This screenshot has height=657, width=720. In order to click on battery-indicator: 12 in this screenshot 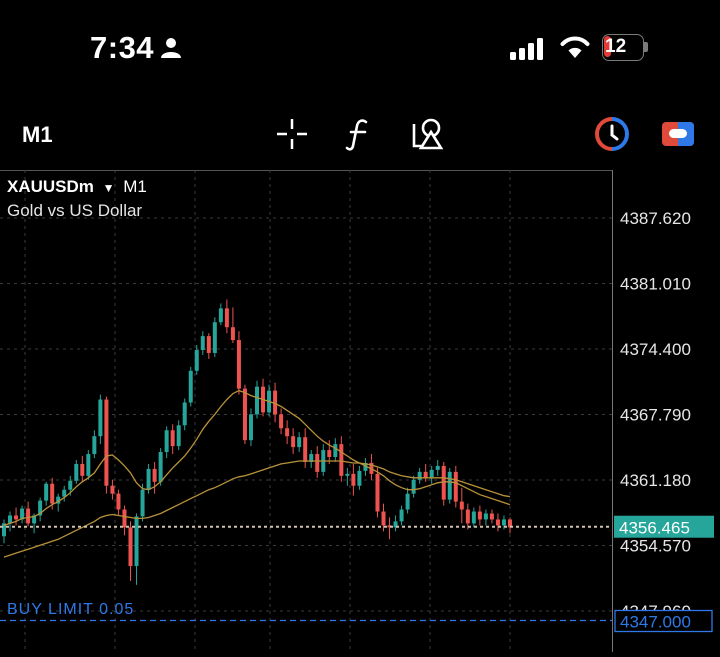, I will do `click(625, 47)`.